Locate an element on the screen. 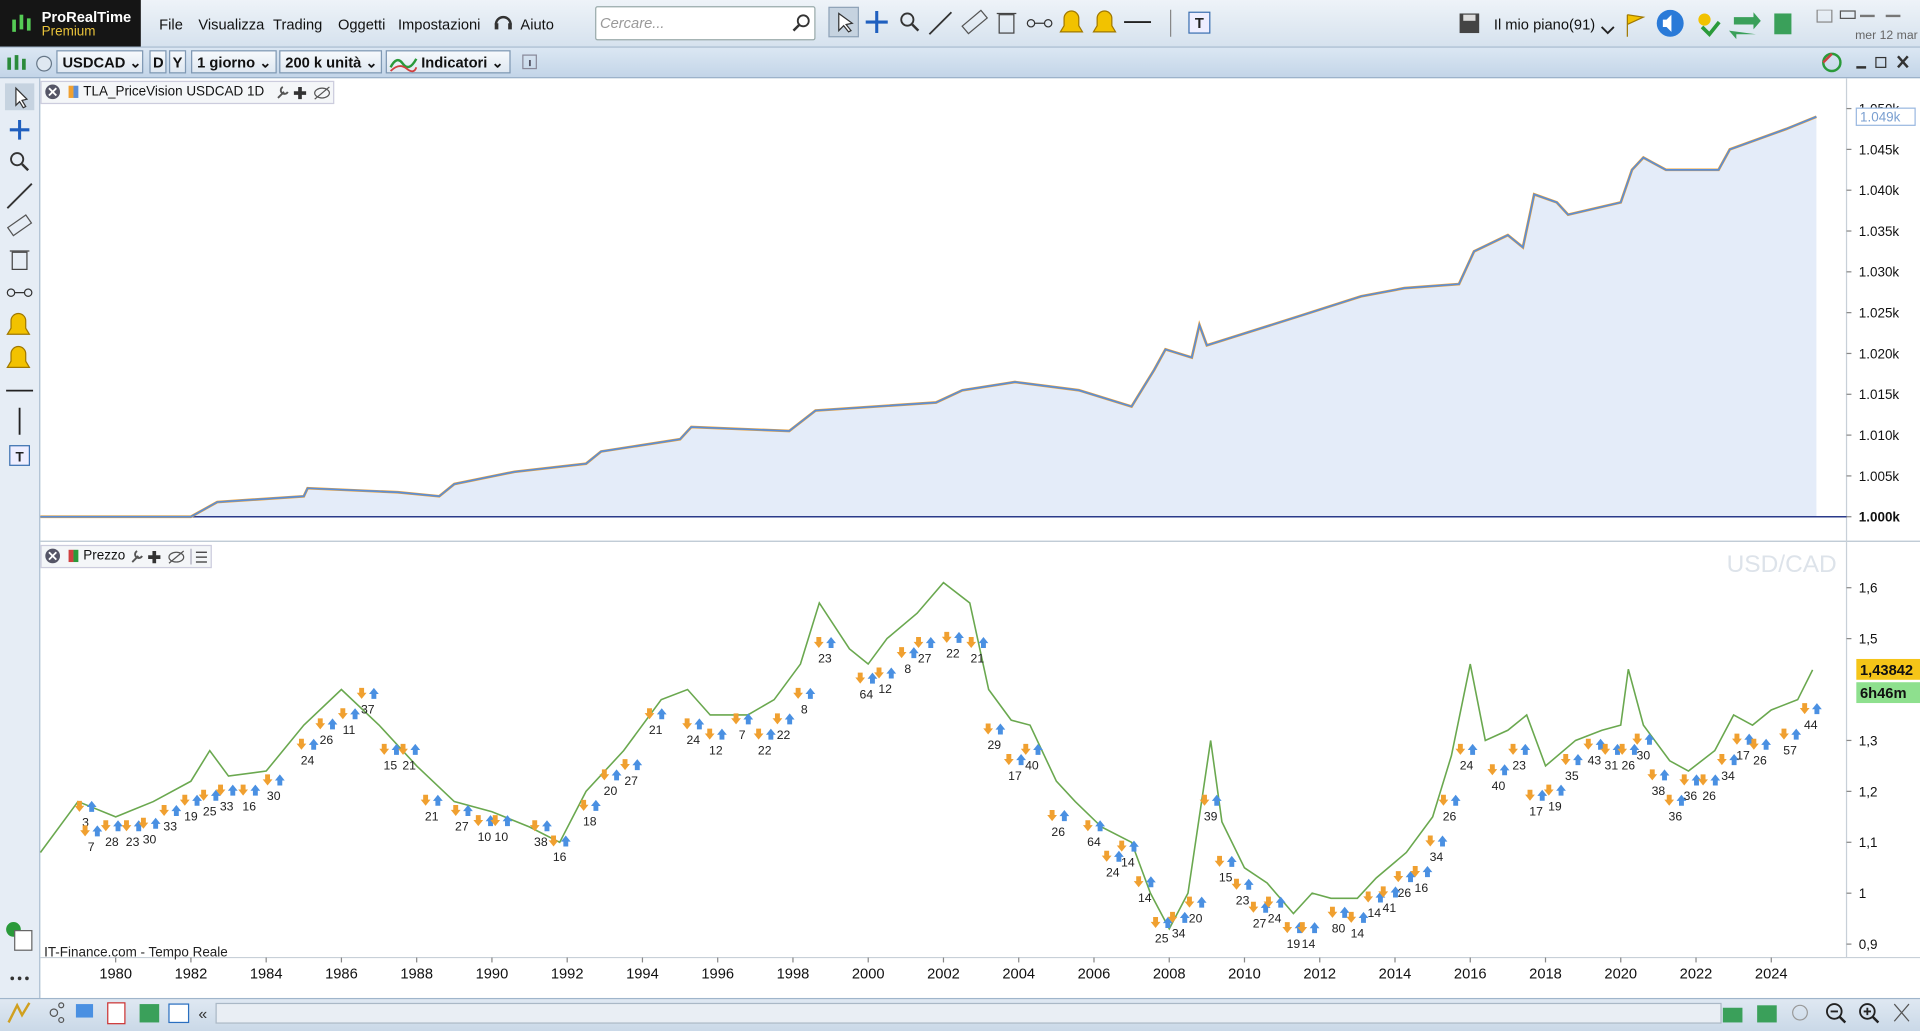 This screenshot has width=1920, height=1031. scrollbar is located at coordinates (968, 1013).